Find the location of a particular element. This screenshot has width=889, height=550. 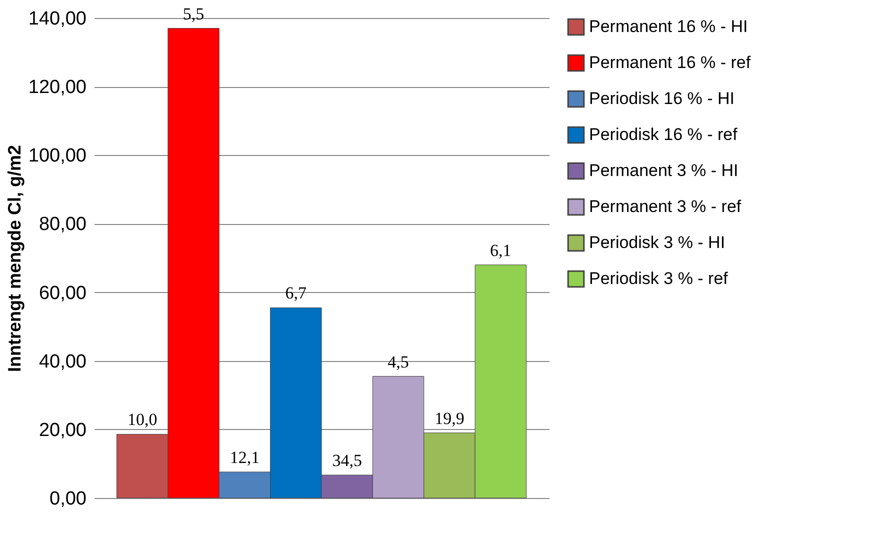

legend-label: Permanent 16 % - ref is located at coordinates (670, 62).